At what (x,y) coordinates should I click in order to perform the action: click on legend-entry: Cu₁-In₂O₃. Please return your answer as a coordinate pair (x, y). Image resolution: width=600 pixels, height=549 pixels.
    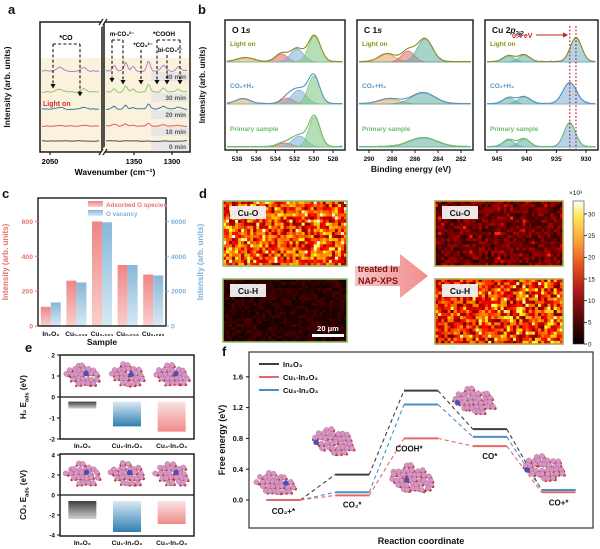
    Looking at the image, I should click on (300, 377).